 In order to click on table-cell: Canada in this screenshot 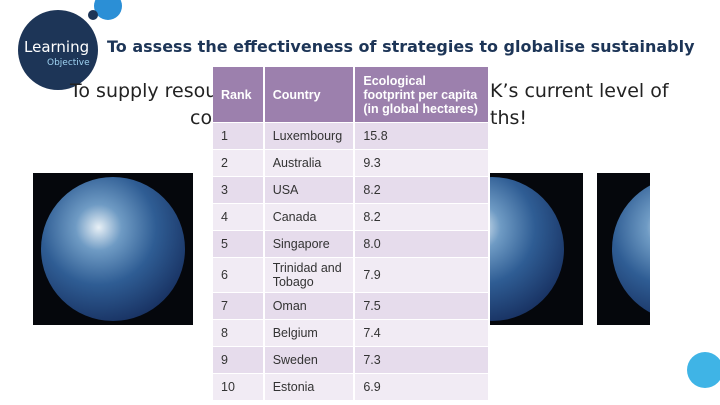, I will do `click(309, 217)`.